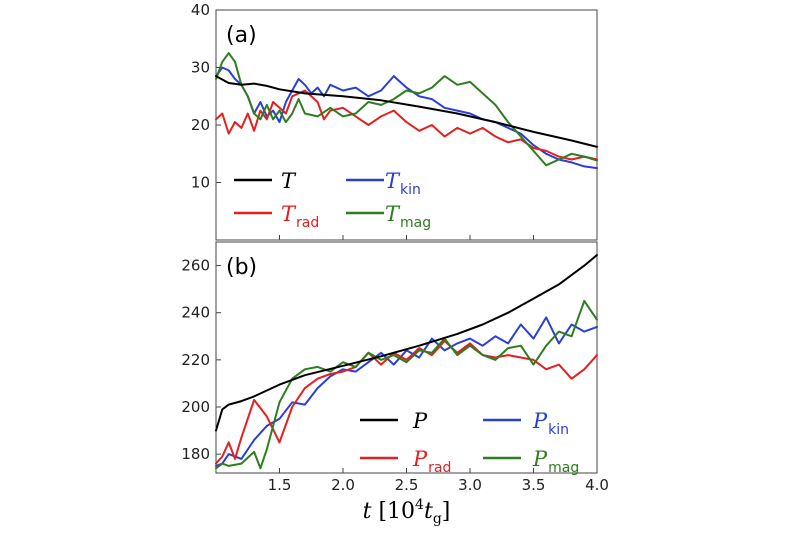 This screenshot has width=800, height=533. I want to click on legend-label-rad: Prad, so click(431, 461).